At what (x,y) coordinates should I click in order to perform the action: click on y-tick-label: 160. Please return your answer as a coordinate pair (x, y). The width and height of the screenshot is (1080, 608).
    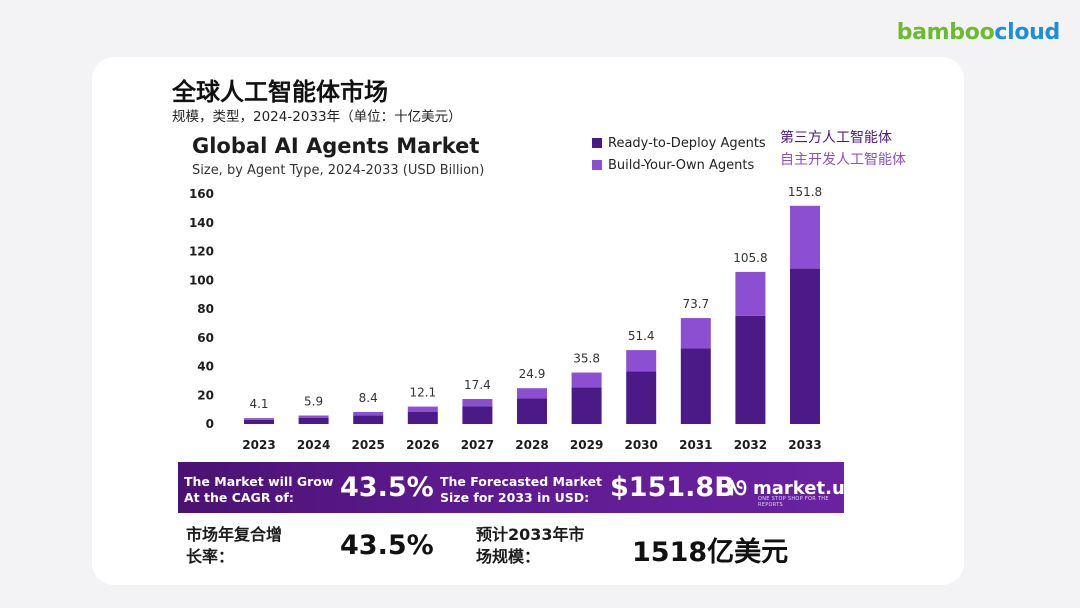
    Looking at the image, I should click on (201, 194).